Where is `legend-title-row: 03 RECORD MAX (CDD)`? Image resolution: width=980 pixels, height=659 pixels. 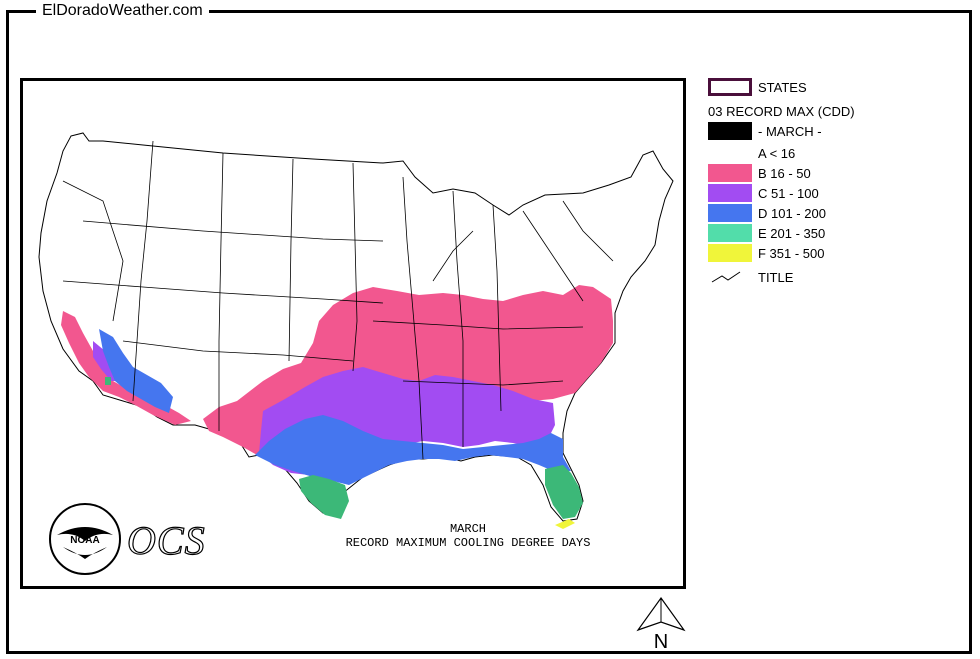
legend-title-row: 03 RECORD MAX (CDD) is located at coordinates (781, 111).